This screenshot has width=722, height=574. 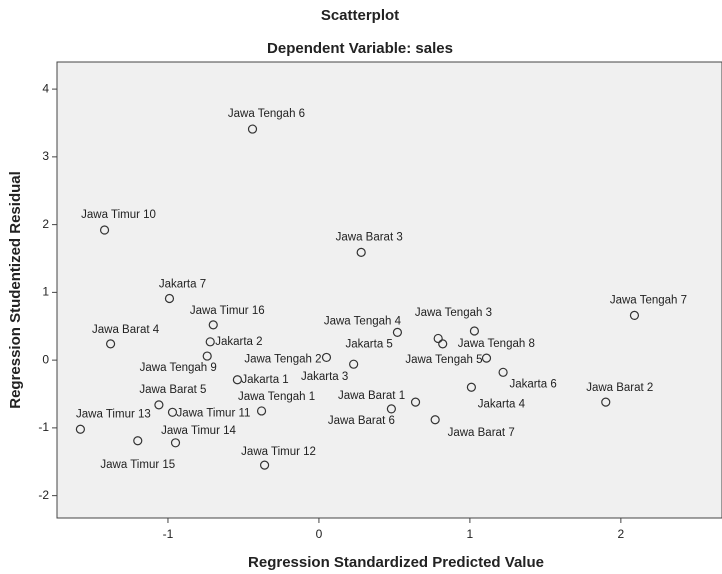 I want to click on point-label: Jawa Barat 3, so click(x=369, y=237).